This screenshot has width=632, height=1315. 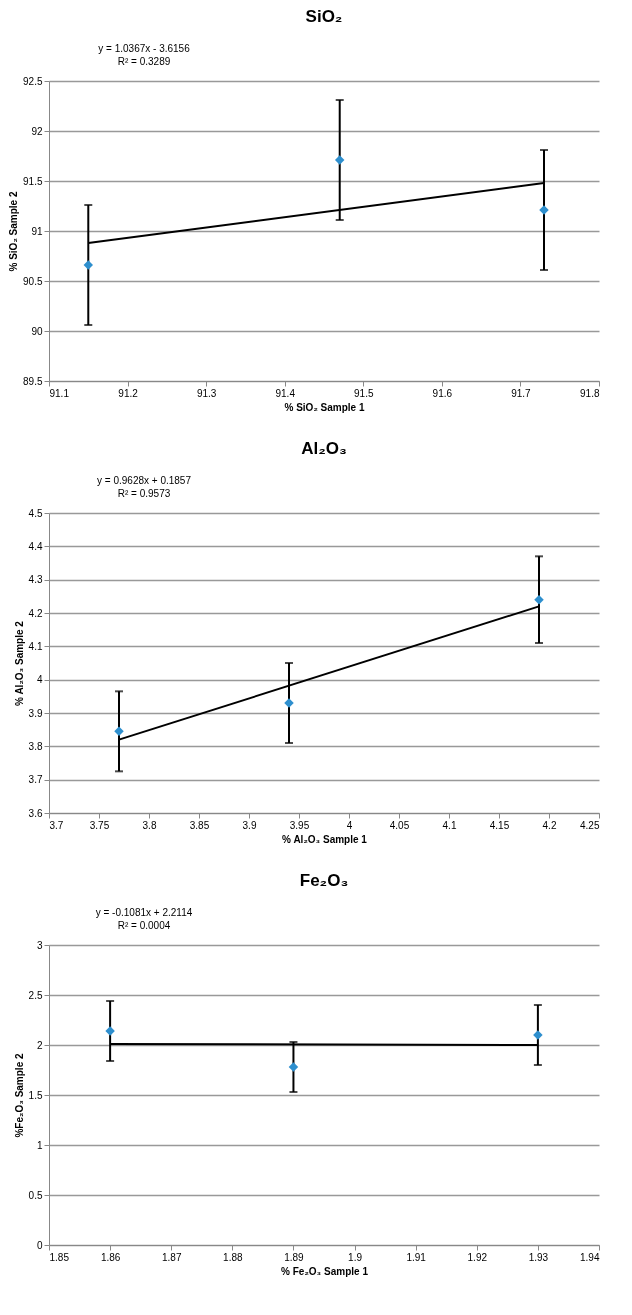 I want to click on y-tick-label: 91.5, so click(x=33, y=181).